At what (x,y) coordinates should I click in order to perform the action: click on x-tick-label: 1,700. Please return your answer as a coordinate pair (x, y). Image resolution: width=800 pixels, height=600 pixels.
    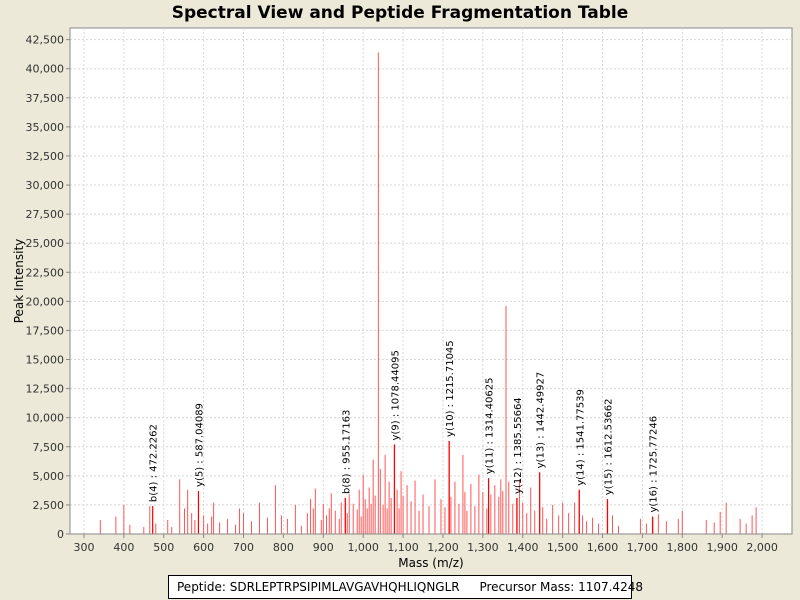
    Looking at the image, I should click on (643, 547).